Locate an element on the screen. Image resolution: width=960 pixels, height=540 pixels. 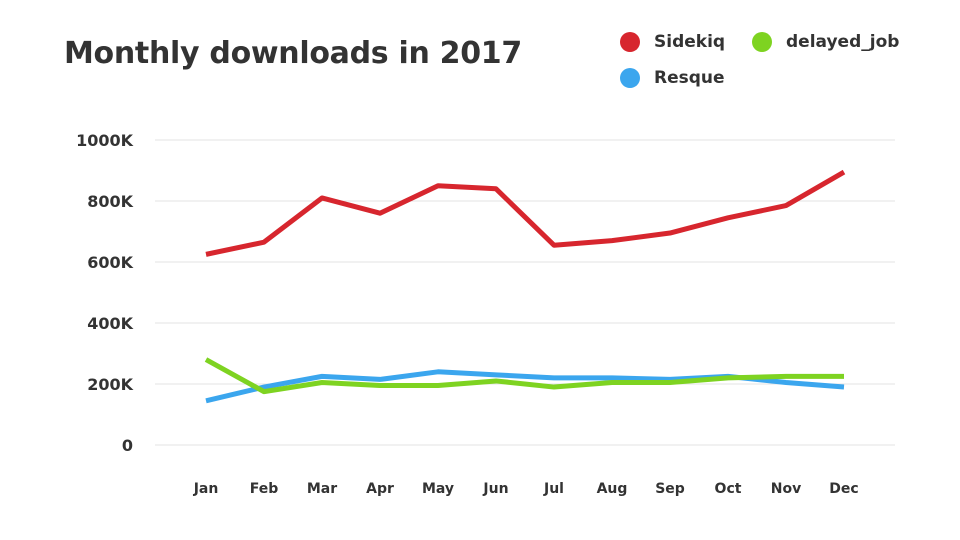
x-tick-label: Nov is located at coordinates (786, 489).